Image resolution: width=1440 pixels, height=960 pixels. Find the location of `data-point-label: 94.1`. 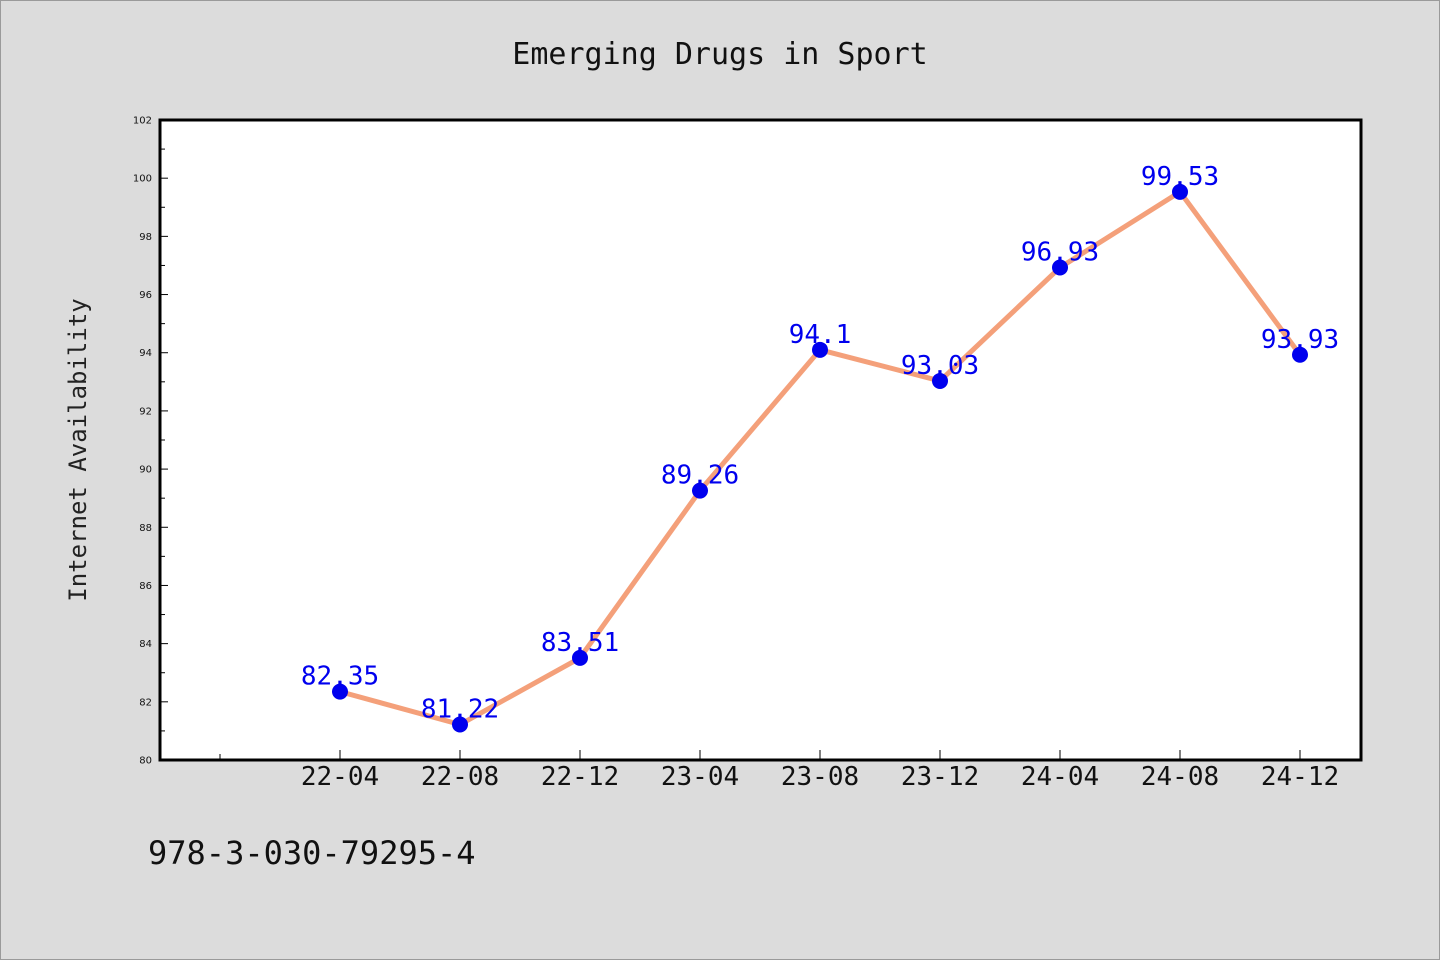

data-point-label: 94.1 is located at coordinates (820, 335).